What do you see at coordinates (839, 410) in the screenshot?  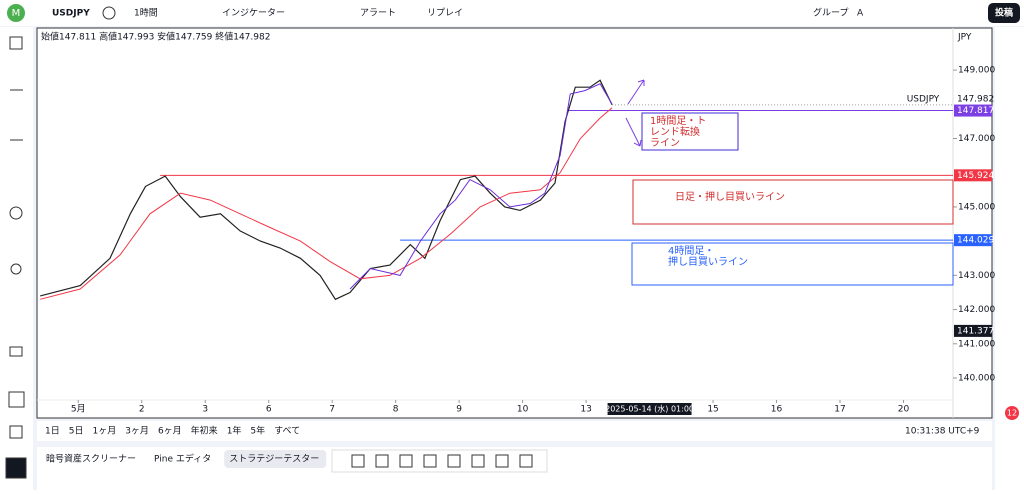 I see `x-tick-label: 17` at bounding box center [839, 410].